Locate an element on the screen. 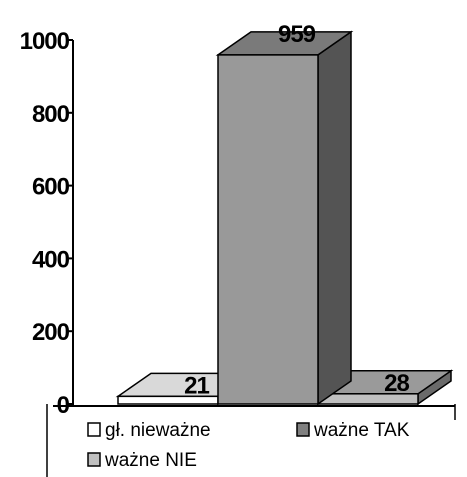  legend-item: ważne NIE is located at coordinates (142, 460).